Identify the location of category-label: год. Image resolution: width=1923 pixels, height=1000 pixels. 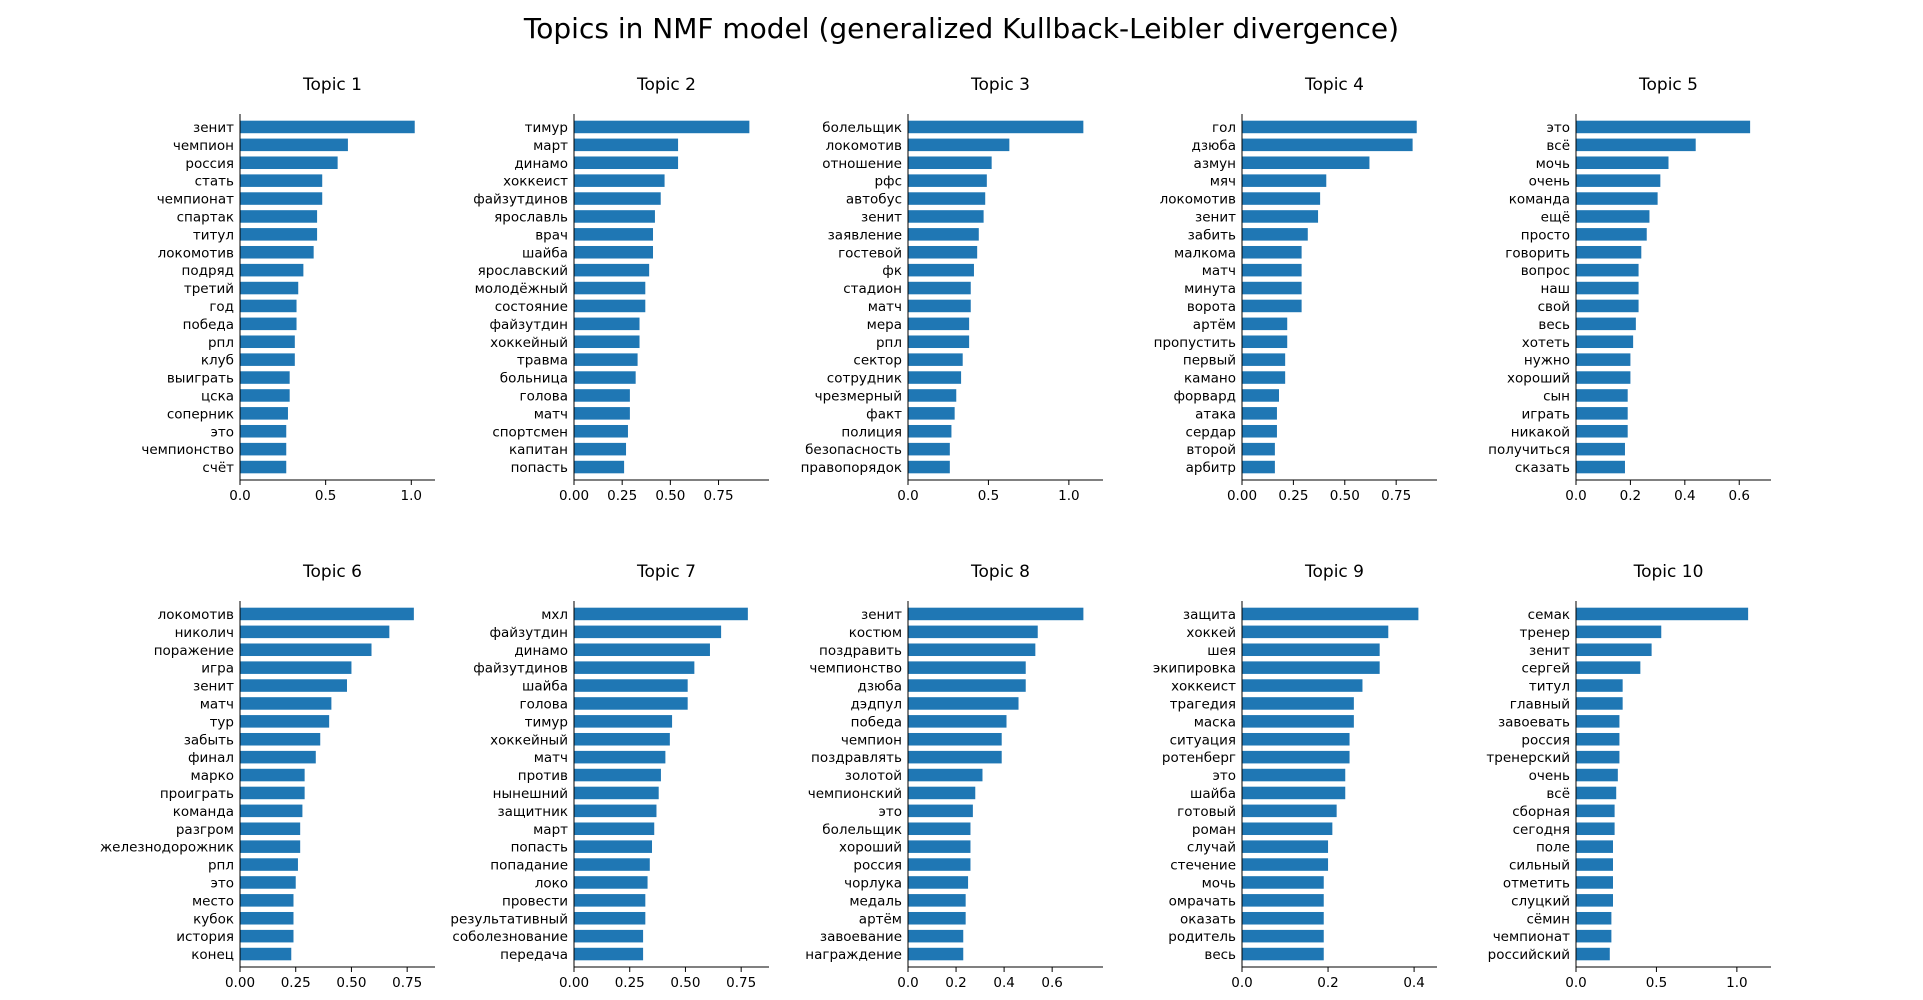
(221, 307).